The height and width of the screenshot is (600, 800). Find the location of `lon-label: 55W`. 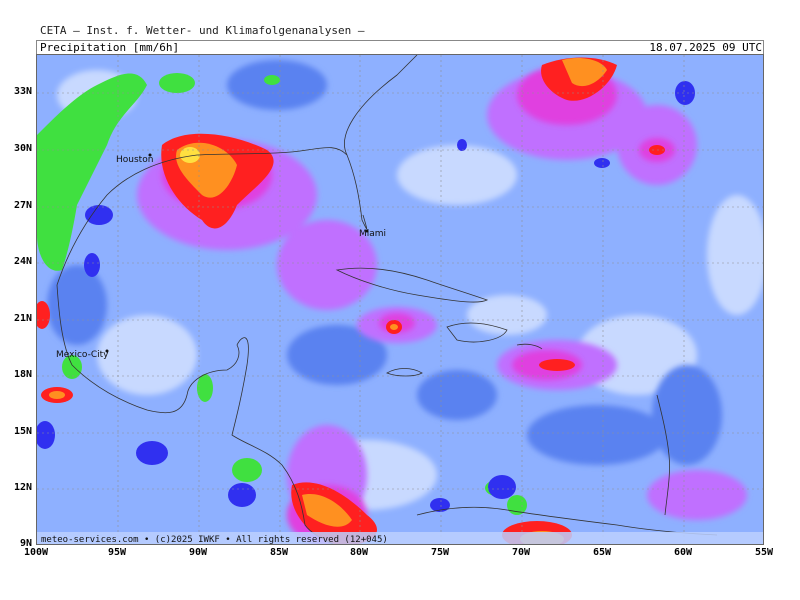

lon-label: 55W is located at coordinates (764, 552).